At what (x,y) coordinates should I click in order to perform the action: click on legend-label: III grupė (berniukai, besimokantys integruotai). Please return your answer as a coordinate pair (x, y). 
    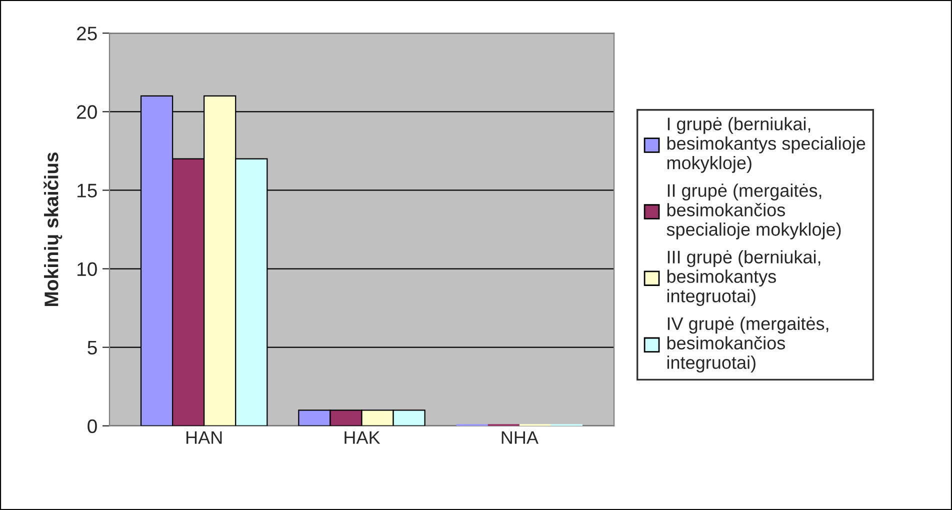
    Looking at the image, I should click on (743, 278).